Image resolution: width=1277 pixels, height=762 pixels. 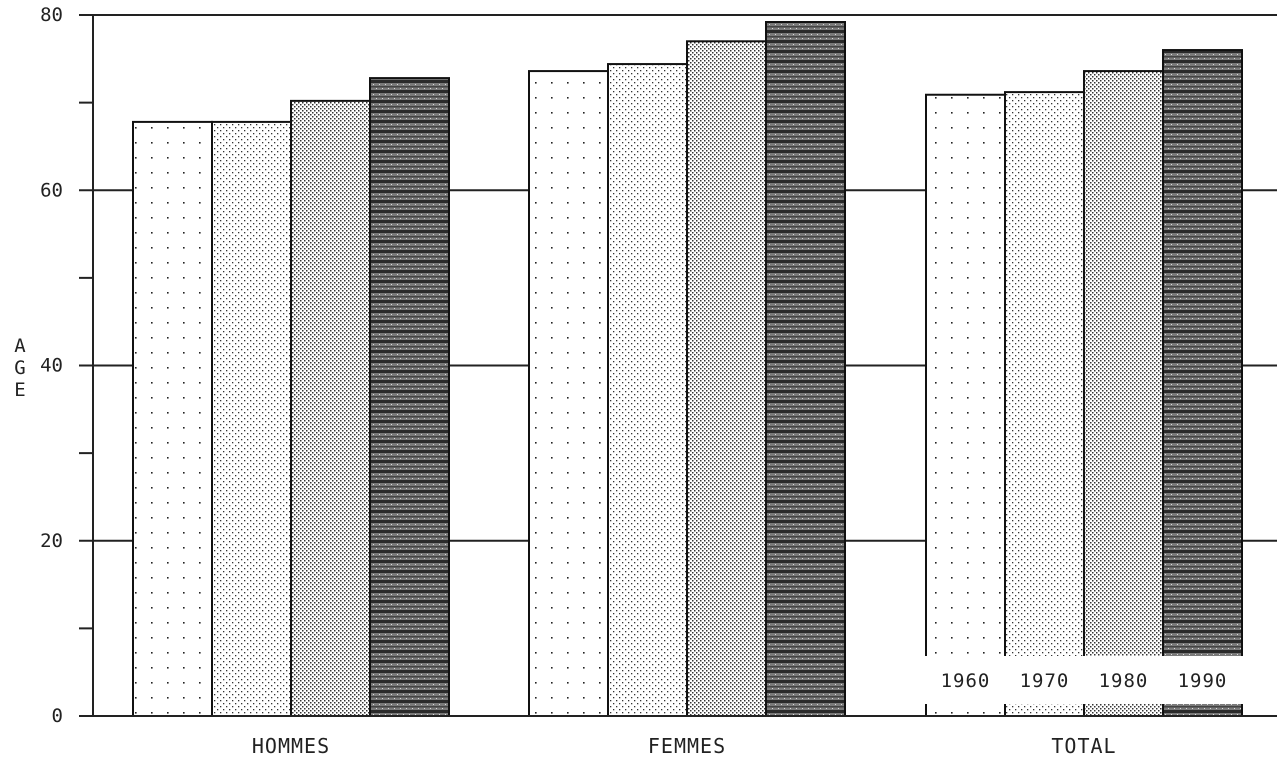 I want to click on legend-label-1990: 1990, so click(x=1203, y=681).